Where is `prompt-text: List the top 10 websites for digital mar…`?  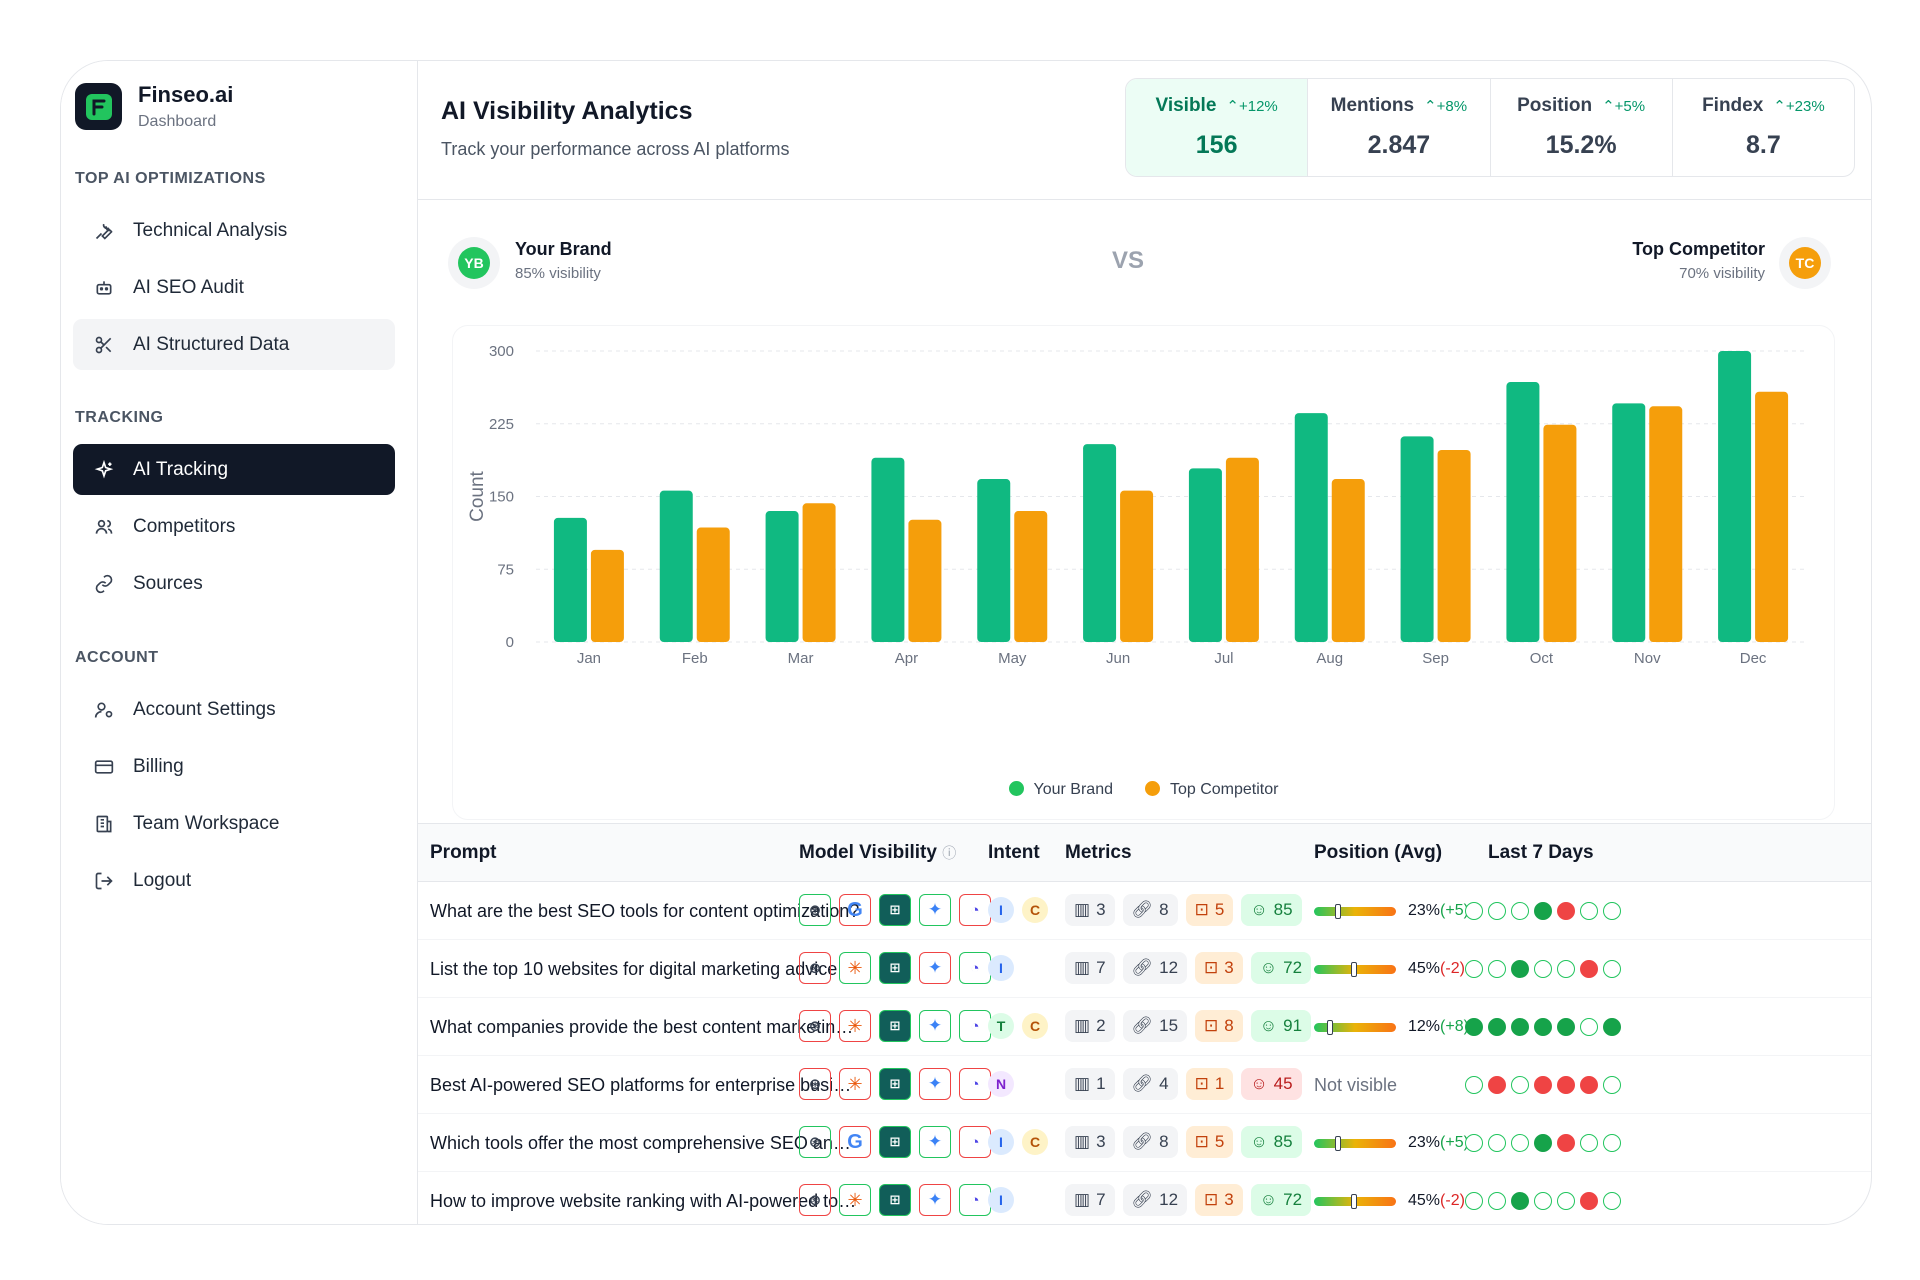 prompt-text: List the top 10 websites for digital mar… is located at coordinates (634, 969).